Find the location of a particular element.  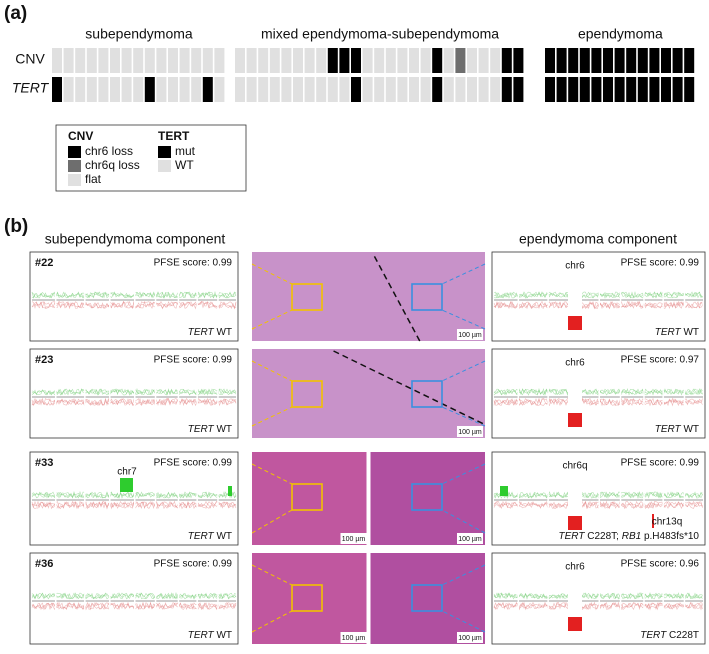

legend-label: flat is located at coordinates (93, 179).